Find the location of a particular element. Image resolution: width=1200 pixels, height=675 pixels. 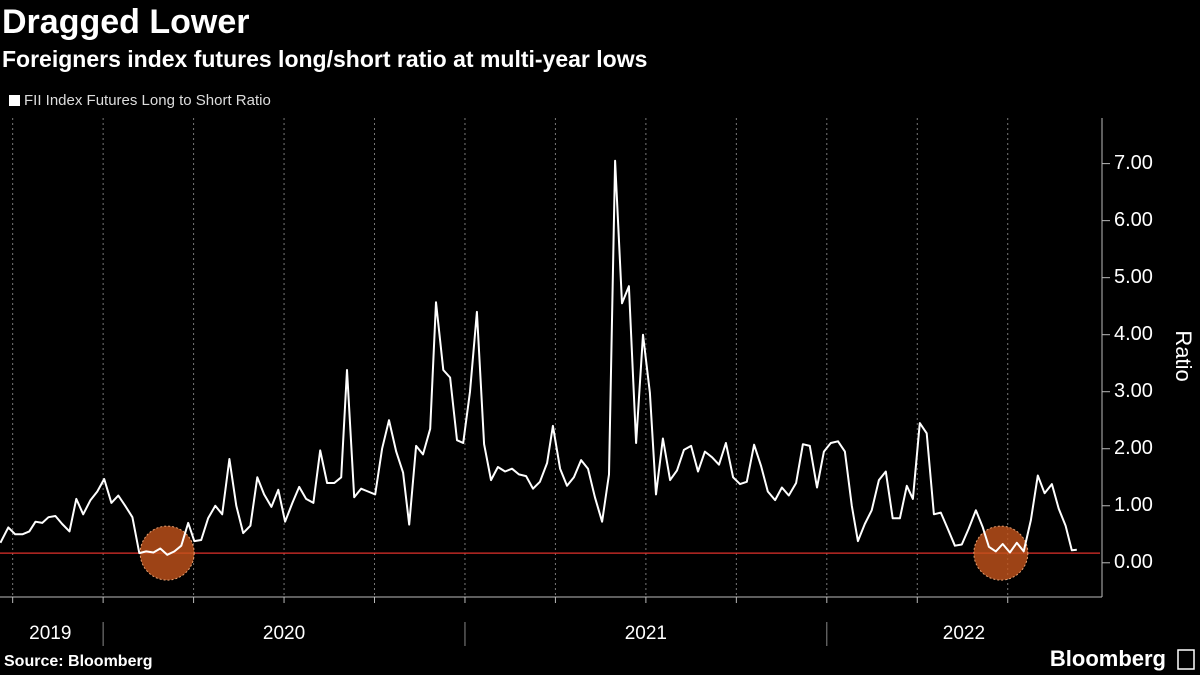

y-tick-label: 7.00 is located at coordinates (1133, 163).